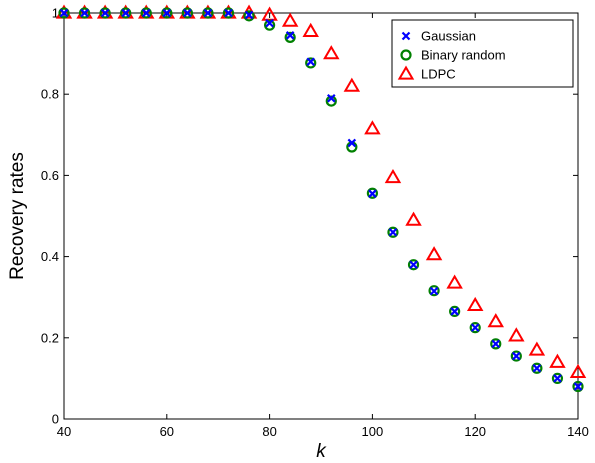  I want to click on x-tick-label: 60, so click(167, 431).